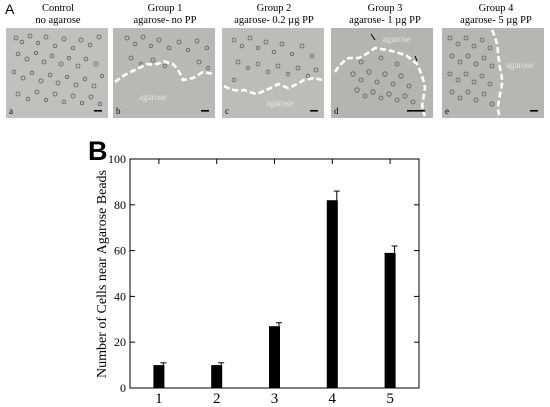  Describe the element at coordinates (120, 251) in the screenshot. I see `y-tick-label: 60` at that location.